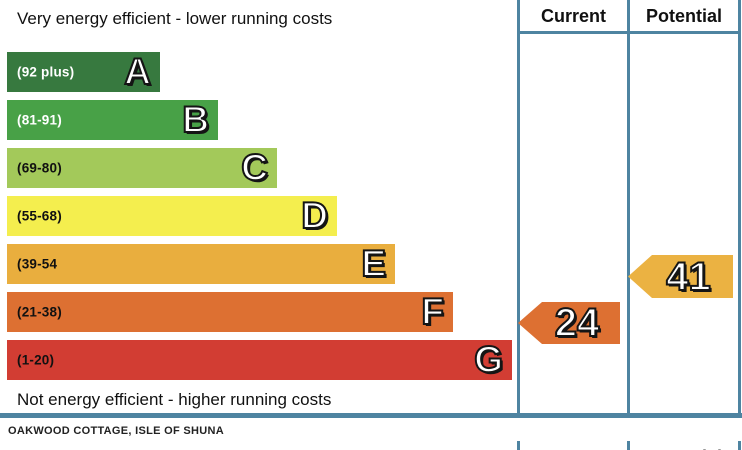  What do you see at coordinates (39, 216) in the screenshot?
I see `band-d-range-label: (55-68)` at bounding box center [39, 216].